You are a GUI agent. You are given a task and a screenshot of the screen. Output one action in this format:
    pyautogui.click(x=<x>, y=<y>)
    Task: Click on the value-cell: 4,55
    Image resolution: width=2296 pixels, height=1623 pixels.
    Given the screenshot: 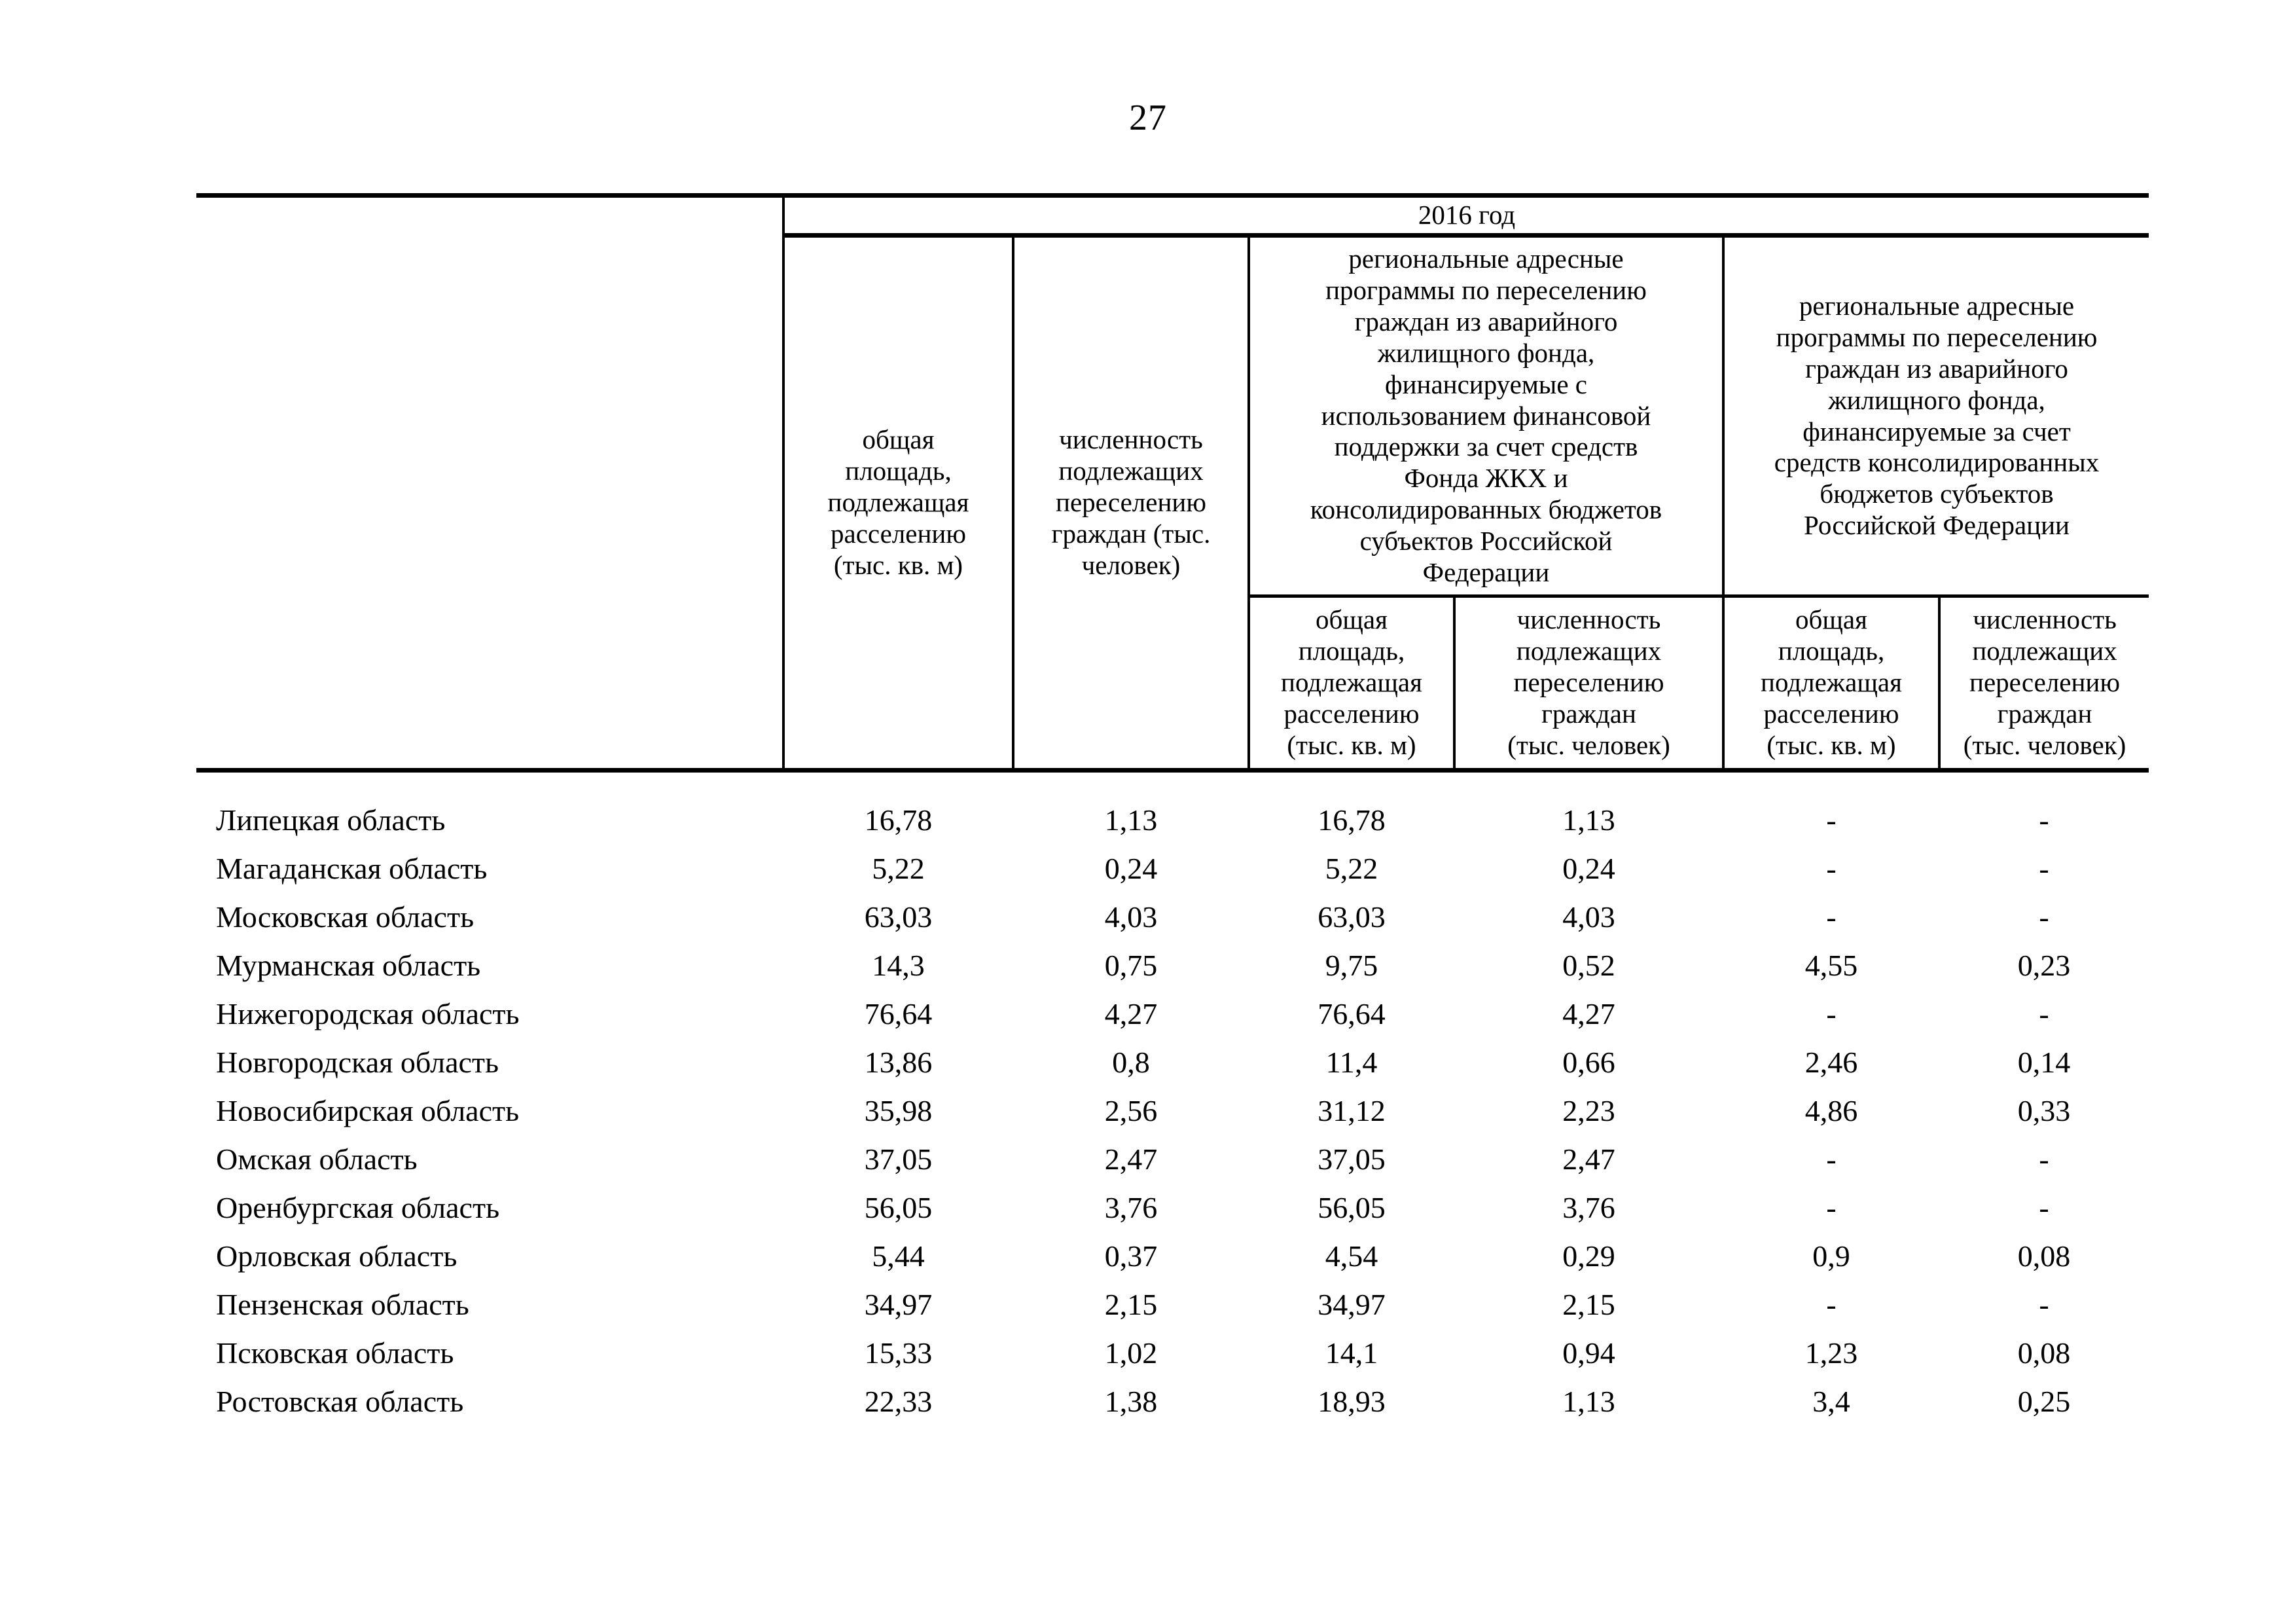 What is the action you would take?
    pyautogui.click(x=1831, y=965)
    